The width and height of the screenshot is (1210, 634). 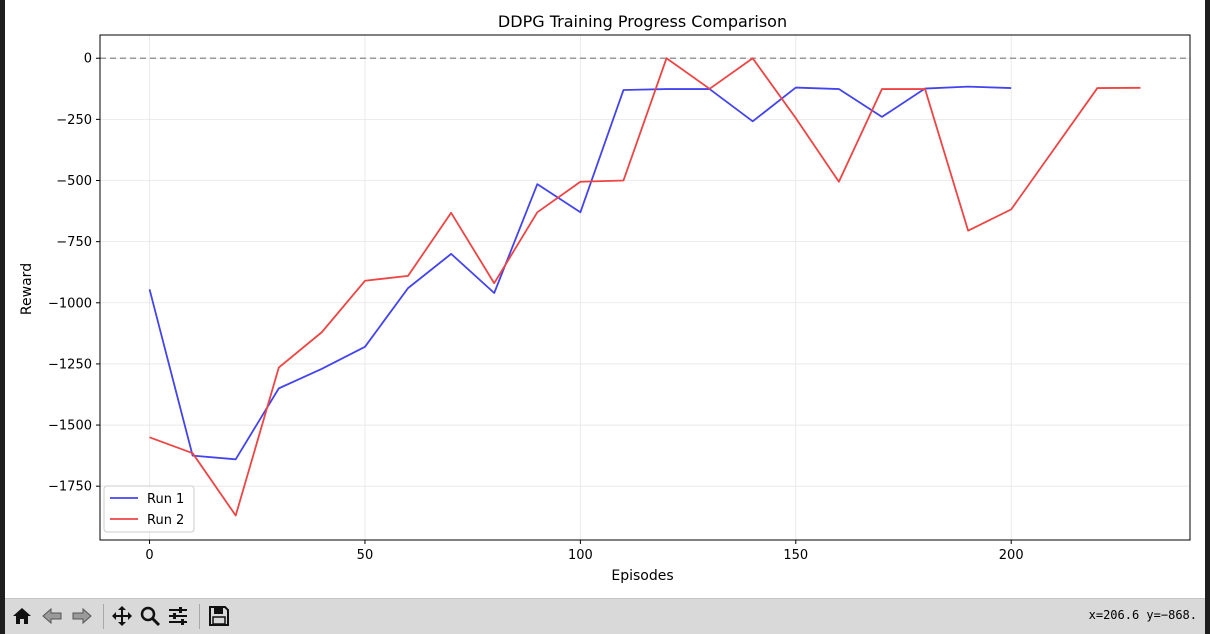 What do you see at coordinates (149, 555) in the screenshot?
I see `x-tick-label: 0` at bounding box center [149, 555].